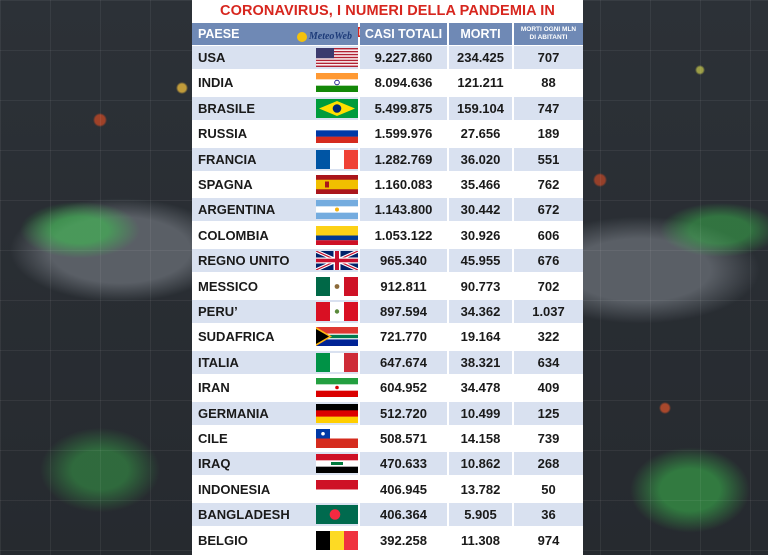 The image size is (768, 555). Describe the element at coordinates (548, 286) in the screenshot. I see `deaths-per-million: 702` at that location.